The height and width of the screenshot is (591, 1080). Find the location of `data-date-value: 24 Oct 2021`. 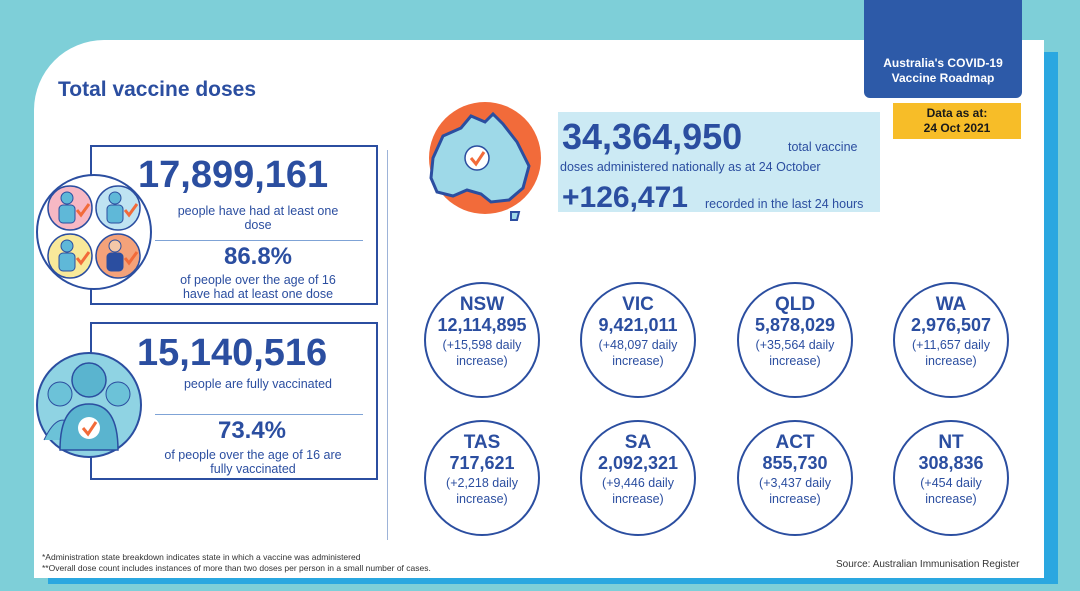

data-date-value: 24 Oct 2021 is located at coordinates (957, 128).